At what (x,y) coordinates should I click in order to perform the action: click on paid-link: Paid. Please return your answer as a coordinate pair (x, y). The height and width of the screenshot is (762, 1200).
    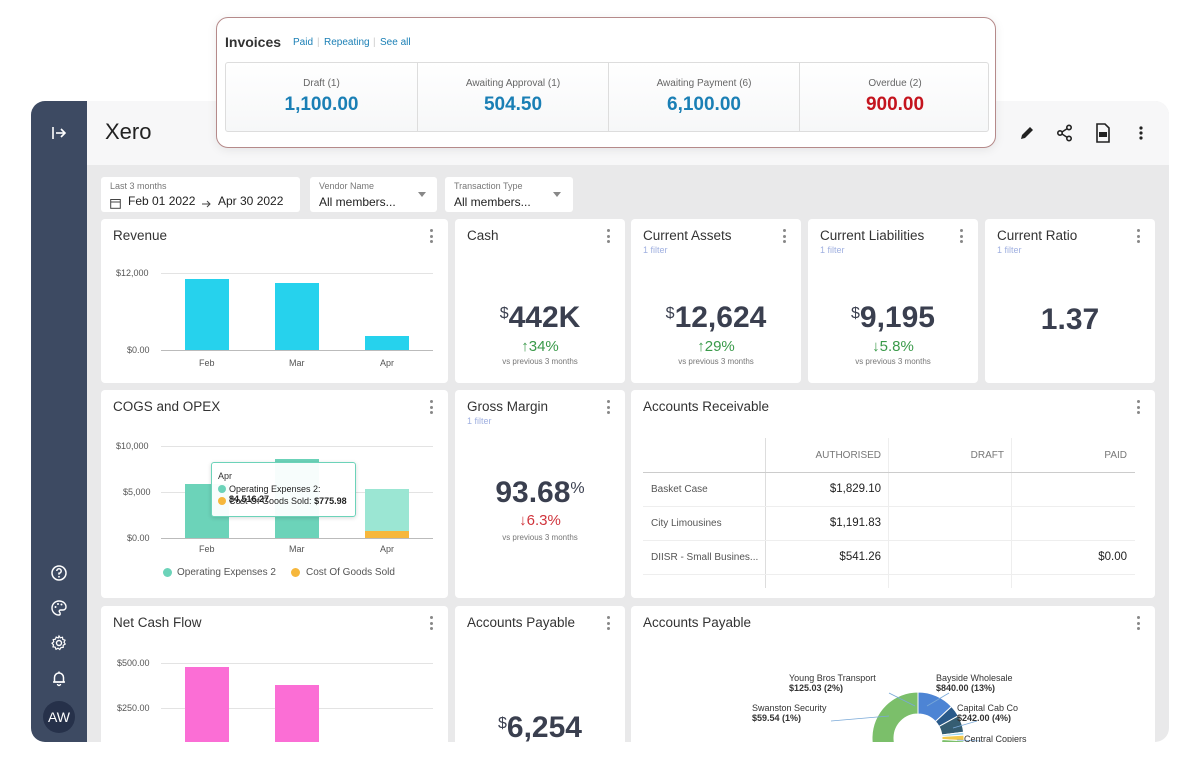
    Looking at the image, I should click on (303, 42).